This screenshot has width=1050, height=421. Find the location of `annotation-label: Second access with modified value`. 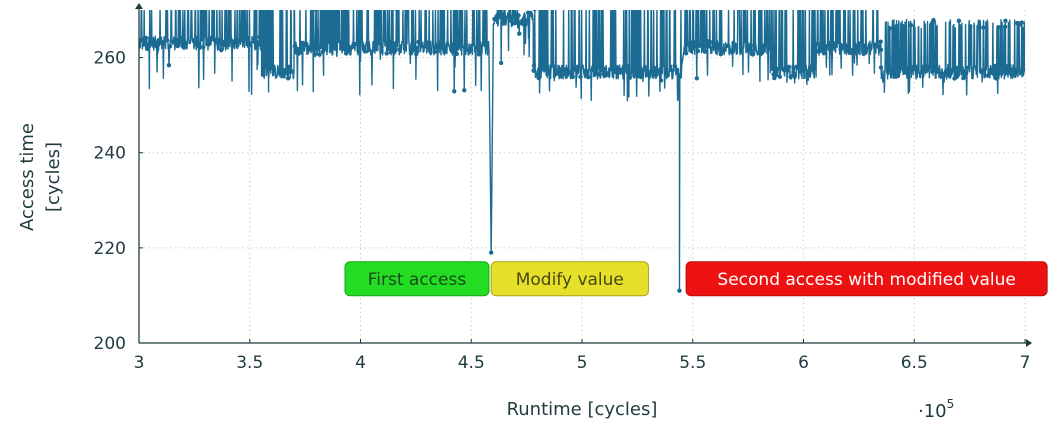

annotation-label: Second access with modified value is located at coordinates (866, 280).